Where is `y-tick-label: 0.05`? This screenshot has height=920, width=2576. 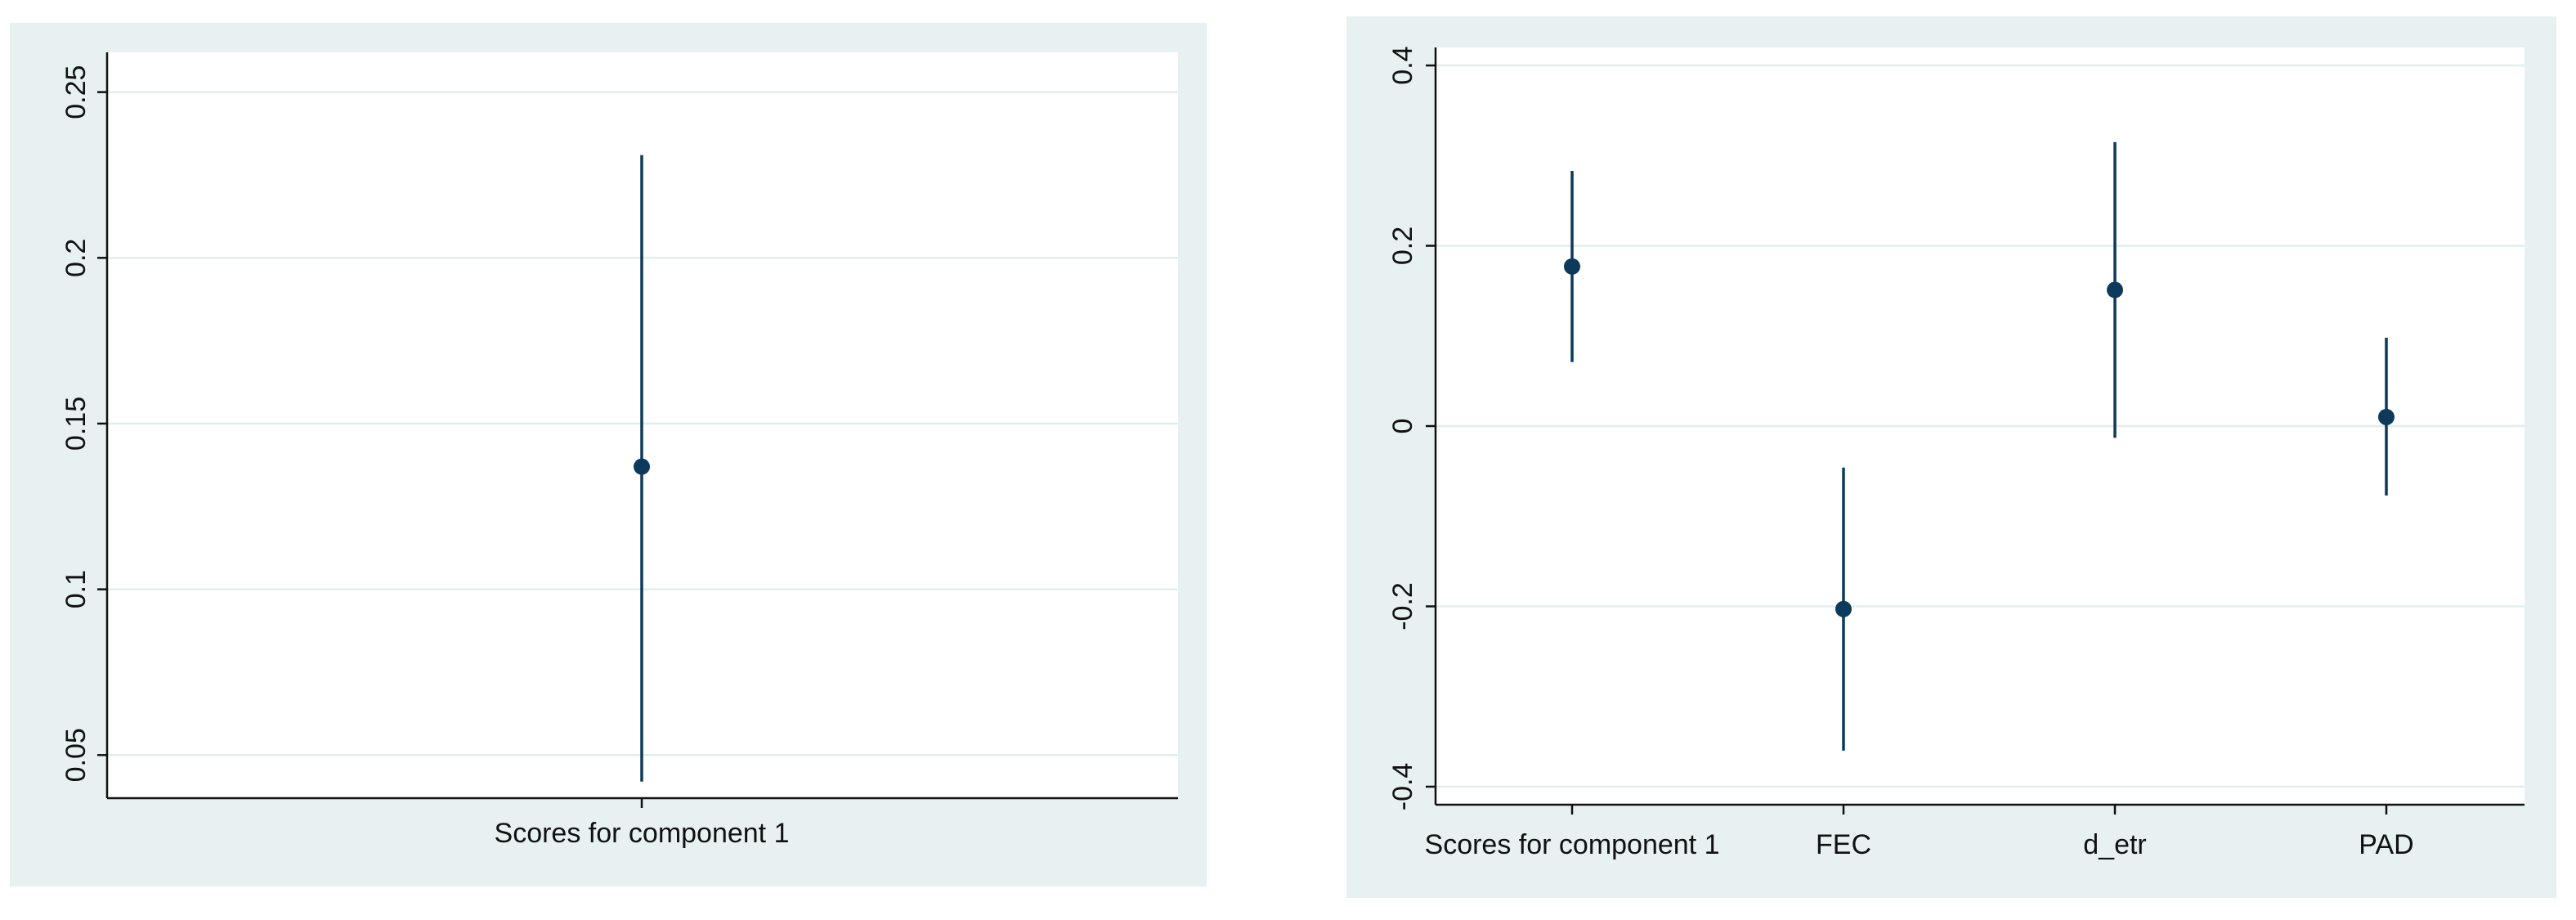
y-tick-label: 0.05 is located at coordinates (76, 755).